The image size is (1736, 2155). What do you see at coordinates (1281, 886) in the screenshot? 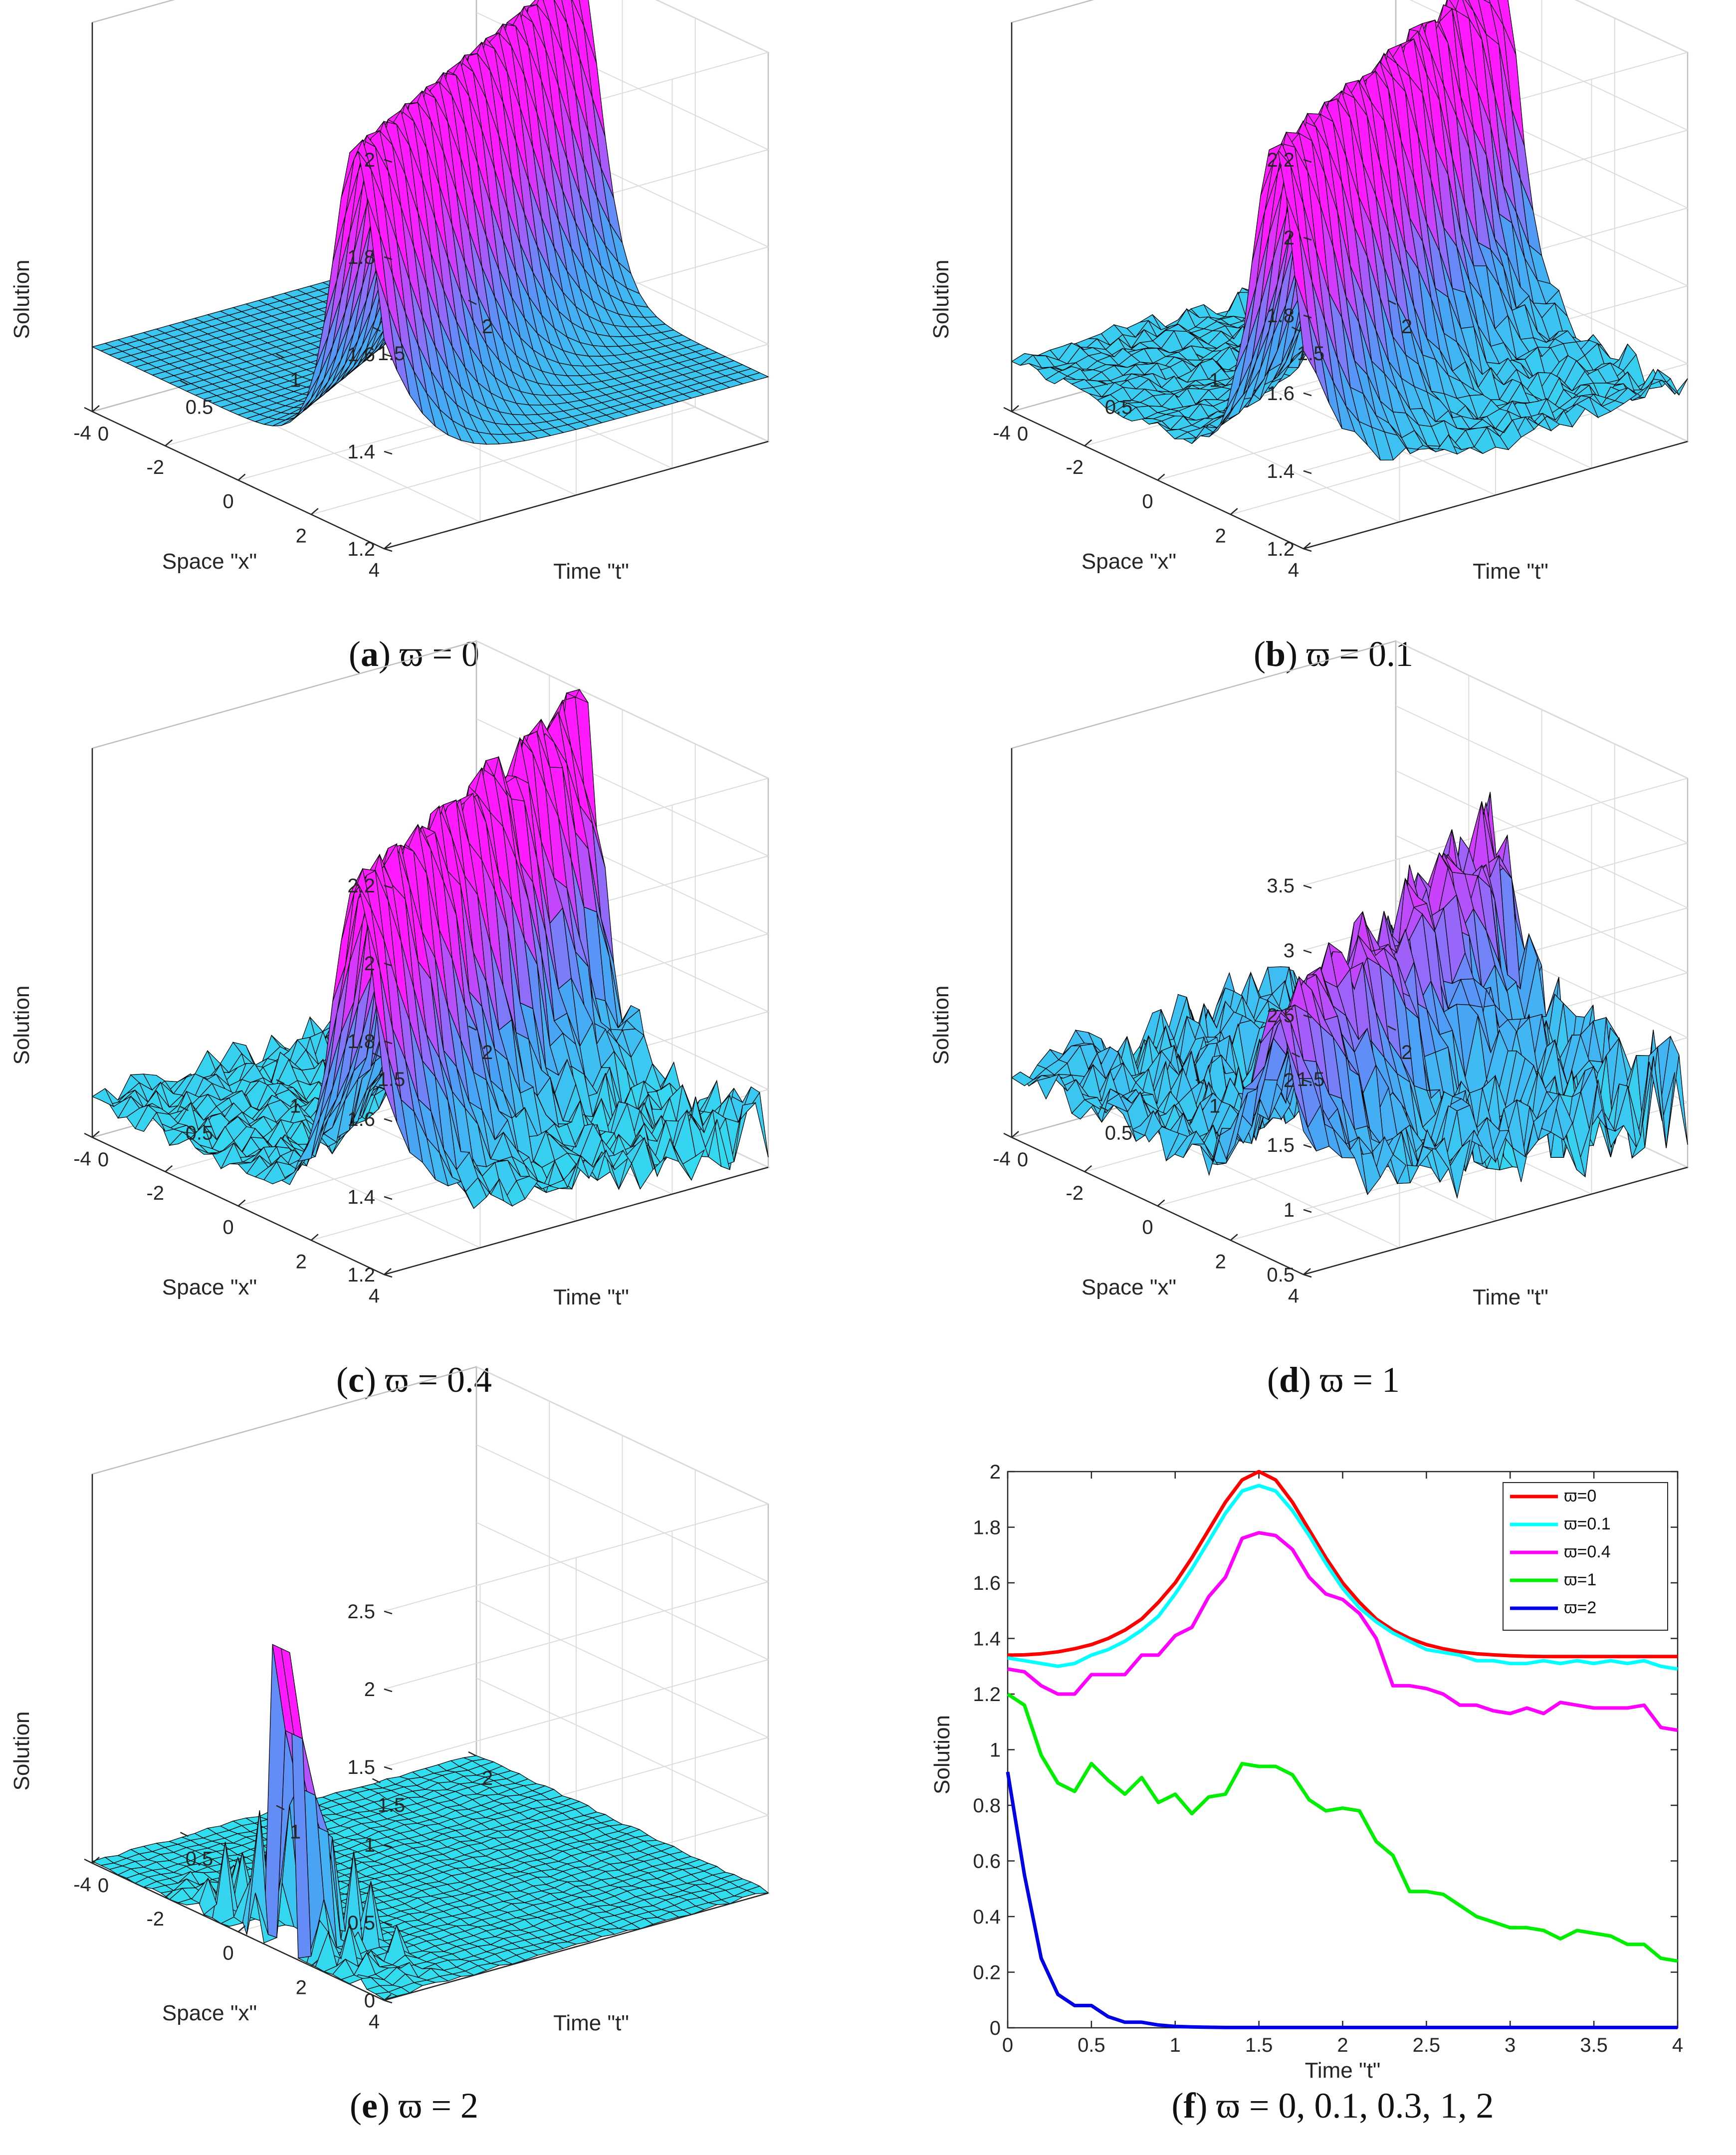
I see `z-tick-label: 3.5` at bounding box center [1281, 886].